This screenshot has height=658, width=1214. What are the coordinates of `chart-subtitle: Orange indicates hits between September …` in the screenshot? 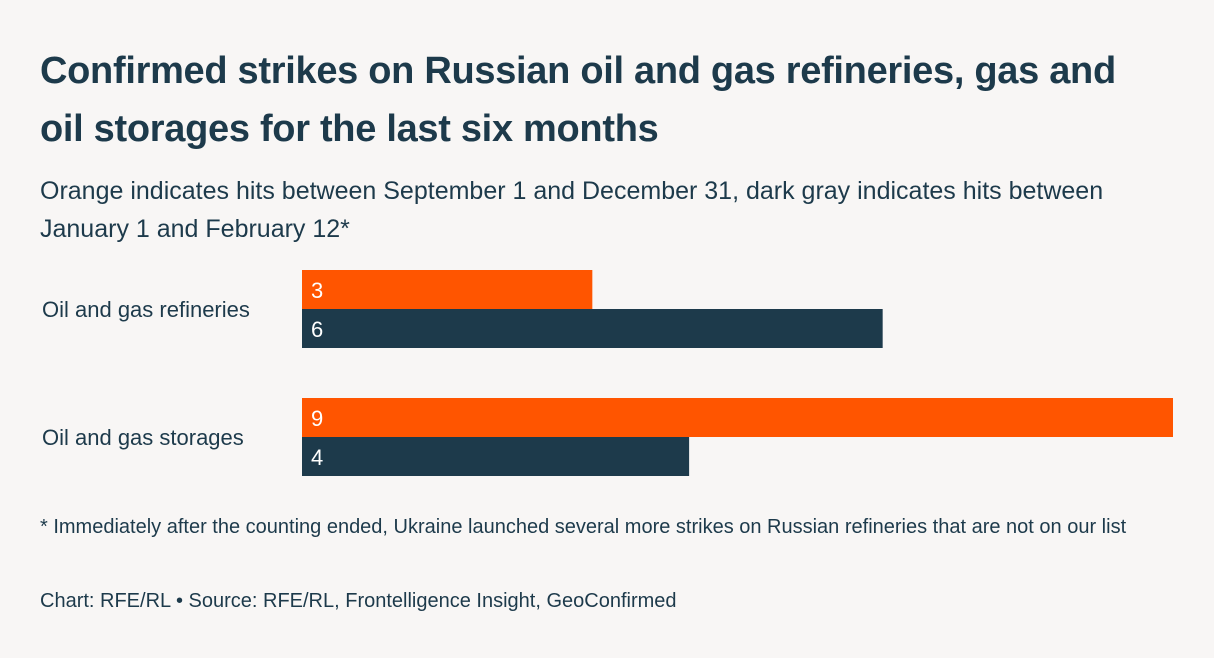 It's located at (572, 210).